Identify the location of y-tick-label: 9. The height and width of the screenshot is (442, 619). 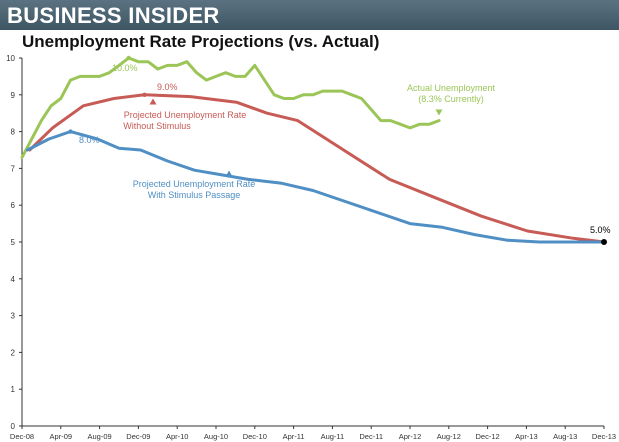
(13, 95).